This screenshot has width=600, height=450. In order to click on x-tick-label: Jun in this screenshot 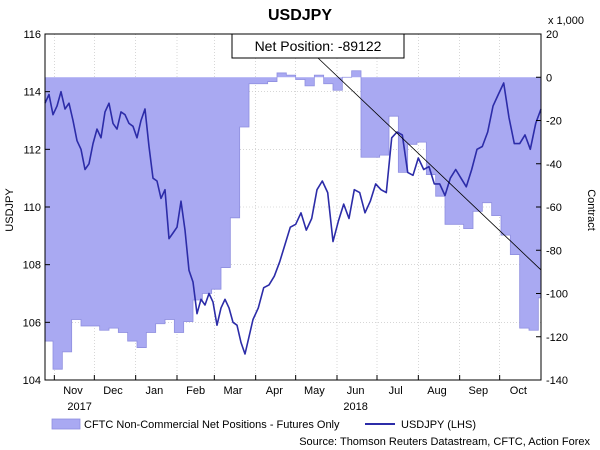, I will do `click(356, 391)`.